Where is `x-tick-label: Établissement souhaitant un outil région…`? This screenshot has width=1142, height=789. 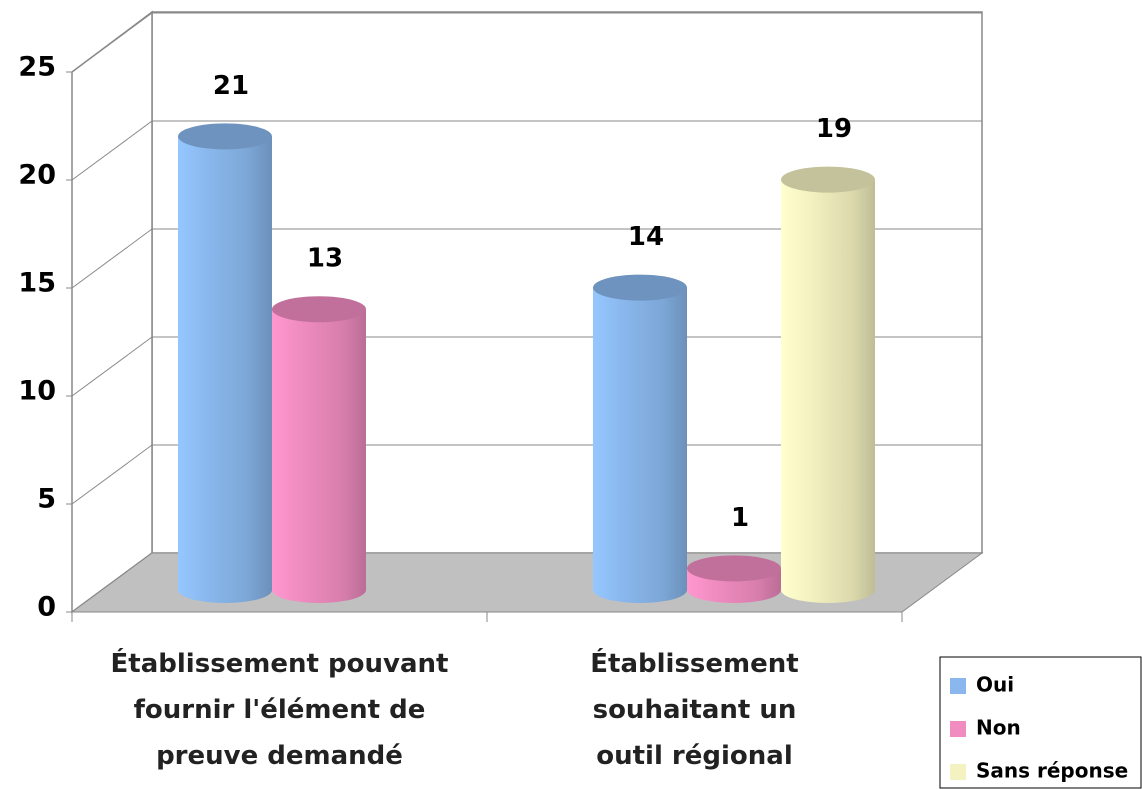 x-tick-label: Établissement souhaitant un outil région… is located at coordinates (694, 710).